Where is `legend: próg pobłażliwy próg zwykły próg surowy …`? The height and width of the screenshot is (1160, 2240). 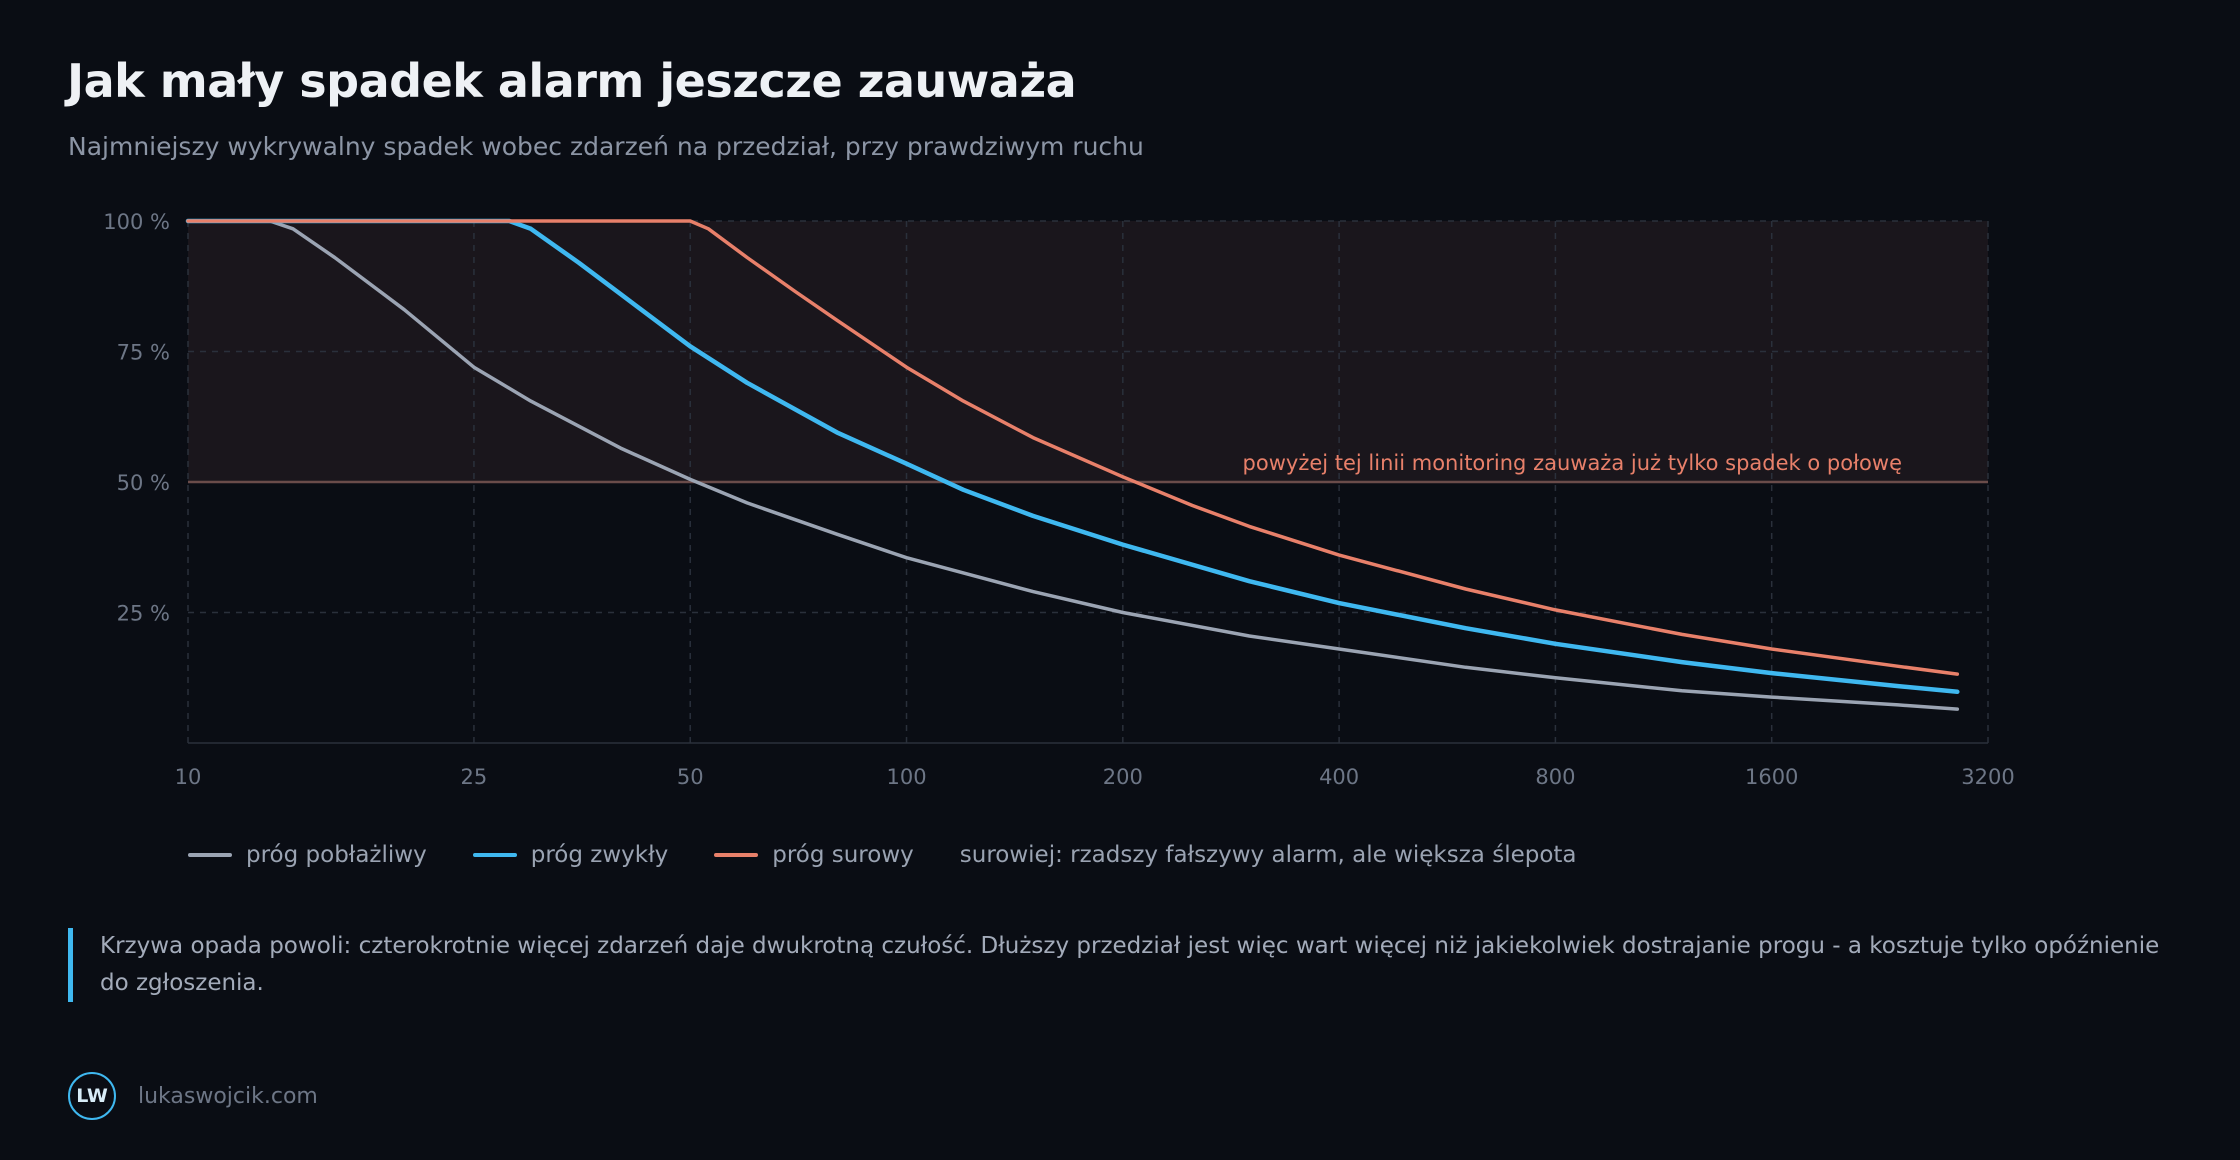
legend: próg pobłażliwy próg zwykły próg surowy … is located at coordinates (882, 855).